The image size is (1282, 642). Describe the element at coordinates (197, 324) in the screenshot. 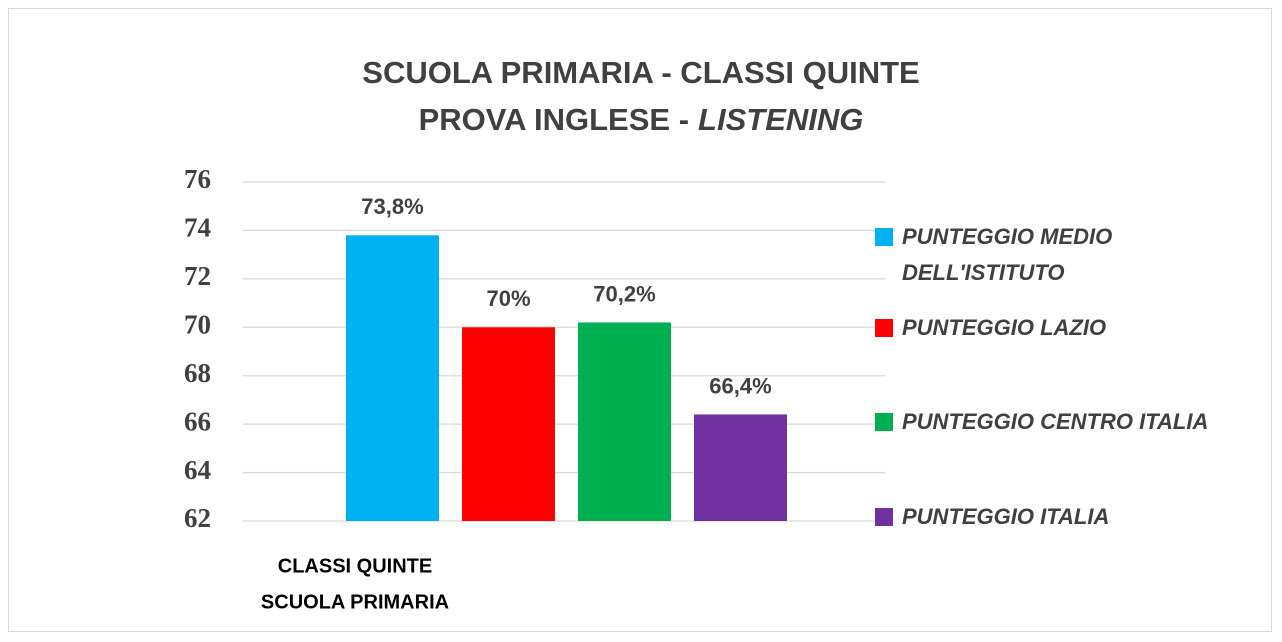

I see `y-tick-label: 70` at that location.